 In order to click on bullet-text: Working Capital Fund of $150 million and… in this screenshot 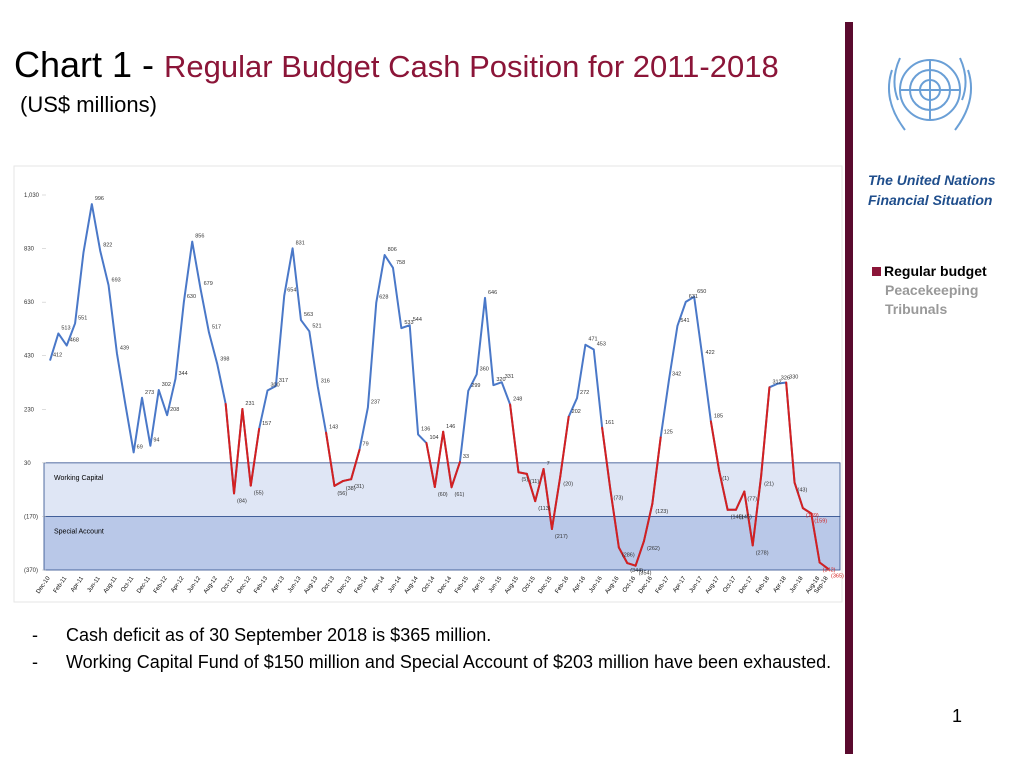, I will do `click(449, 662)`.